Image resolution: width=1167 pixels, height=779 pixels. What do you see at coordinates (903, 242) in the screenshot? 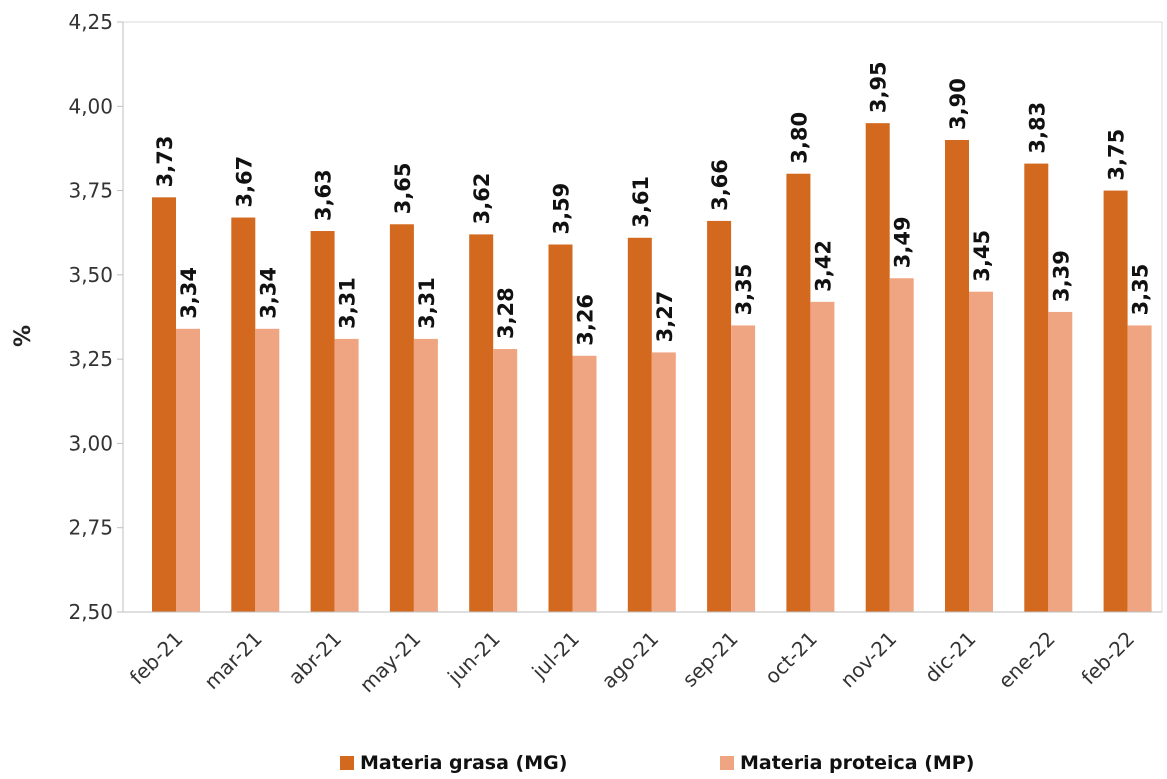
I see `data-label: 3,49` at bounding box center [903, 242].